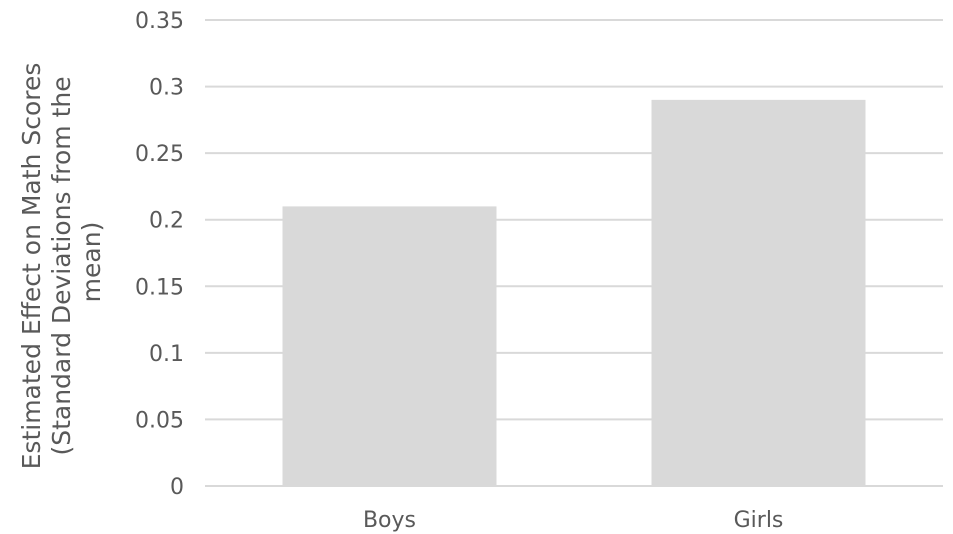 This screenshot has height=534, width=953. What do you see at coordinates (159, 254) in the screenshot?
I see `y-tick-labels: 0 0.05 0.1 0.15 0.2 0.25 0.3 0.35` at bounding box center [159, 254].